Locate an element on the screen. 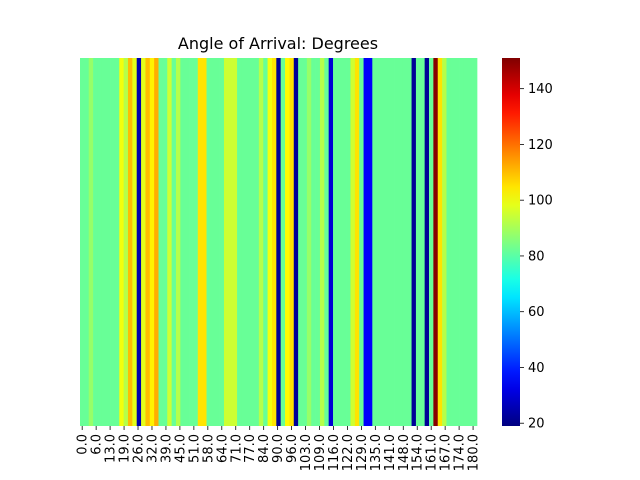 This screenshot has height=480, width=640. x-tick-label: 148.0 is located at coordinates (404, 452).